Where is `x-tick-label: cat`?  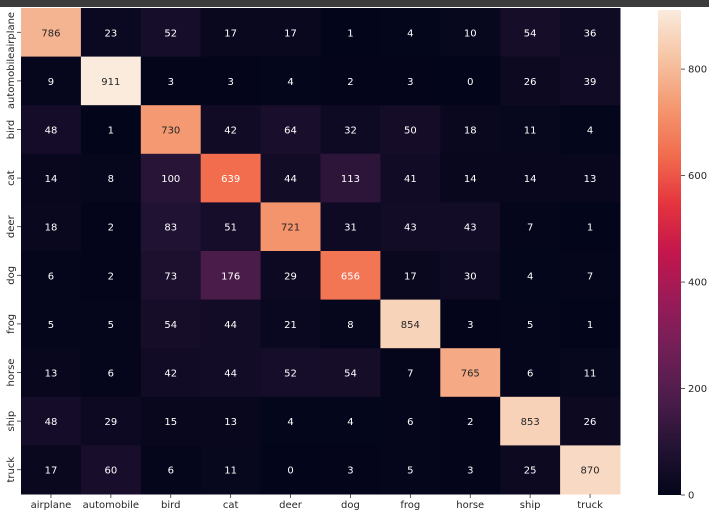 x-tick-label: cat is located at coordinates (231, 505).